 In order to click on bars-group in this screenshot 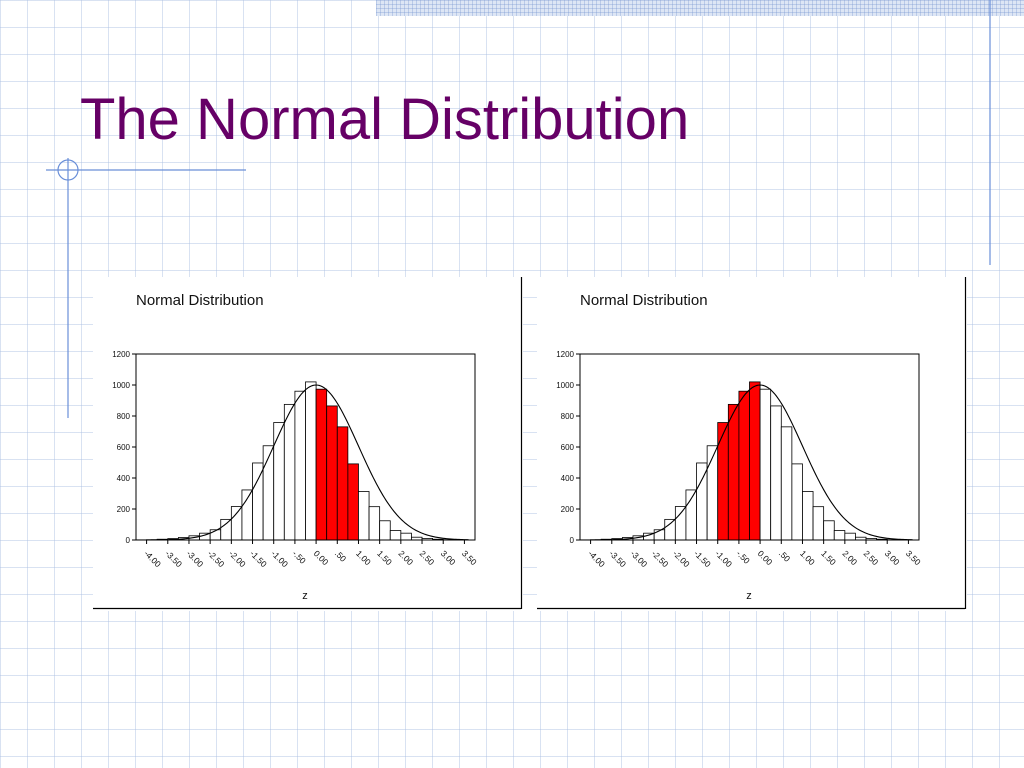, I will do `click(300, 461)`.